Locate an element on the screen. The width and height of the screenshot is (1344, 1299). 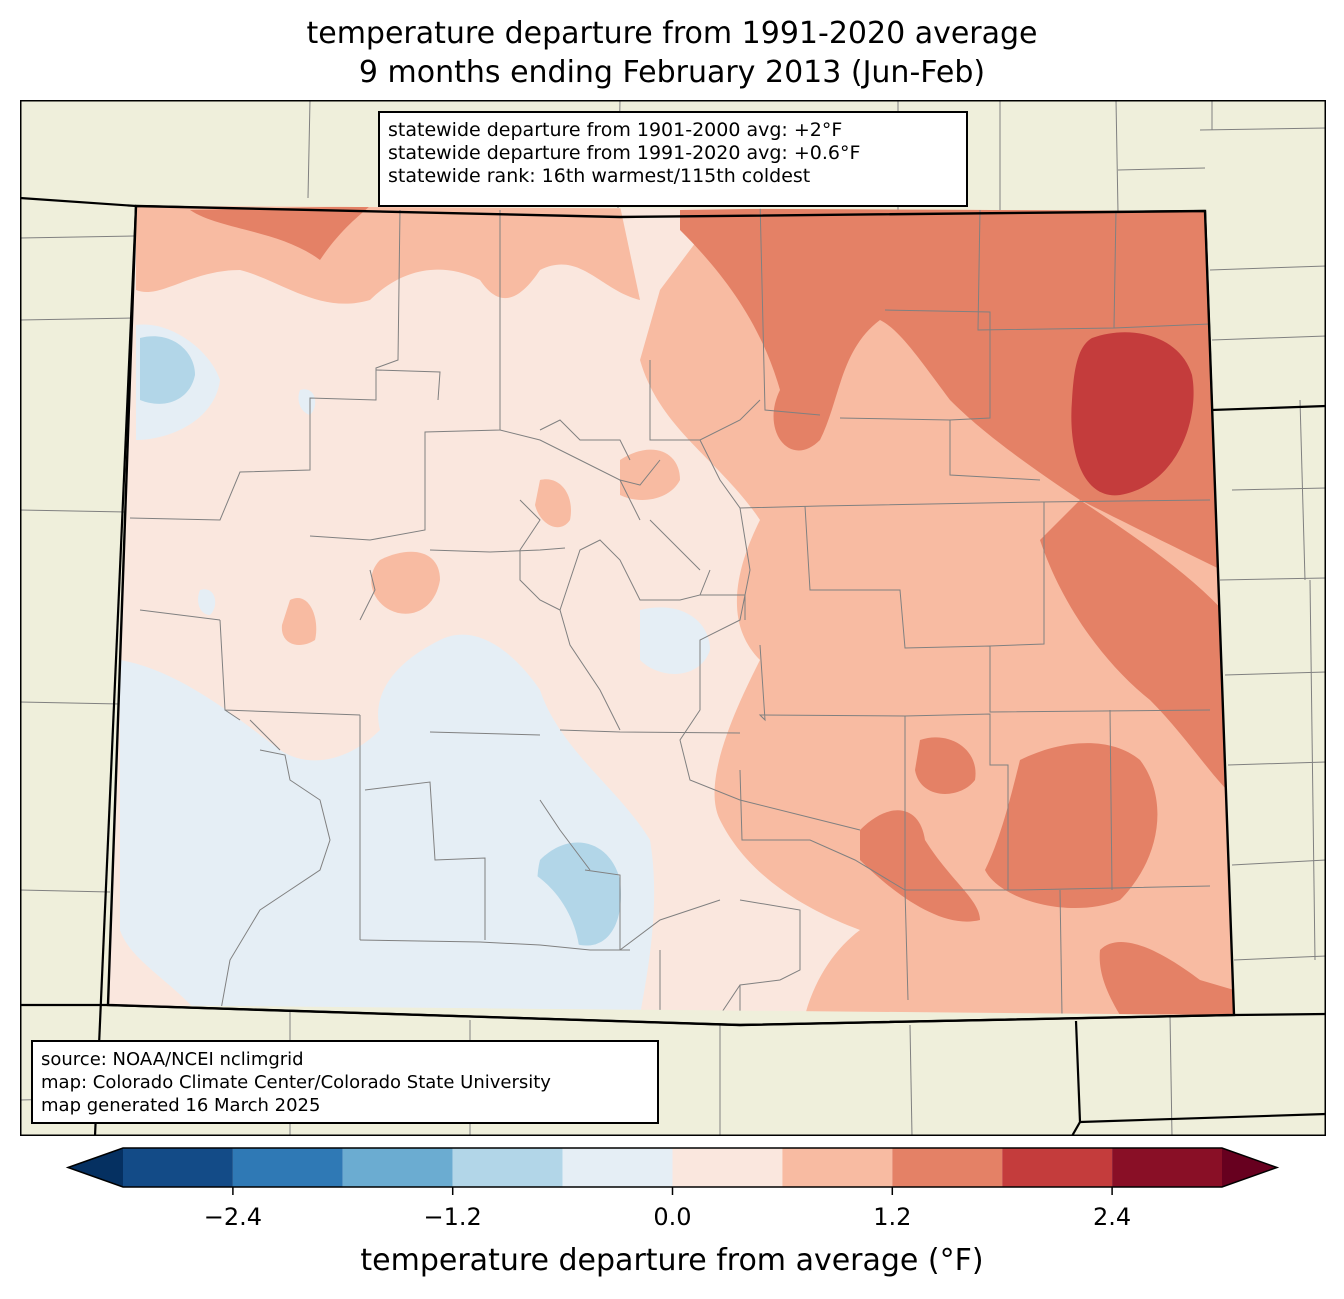
colorbar-tick-label: 1.2 is located at coordinates (892, 1217).